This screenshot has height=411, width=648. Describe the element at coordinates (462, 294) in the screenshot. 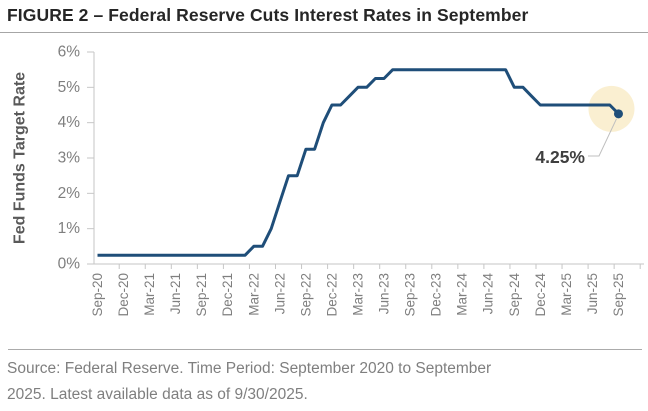

I see `x-tick-label: Mar-24` at that location.